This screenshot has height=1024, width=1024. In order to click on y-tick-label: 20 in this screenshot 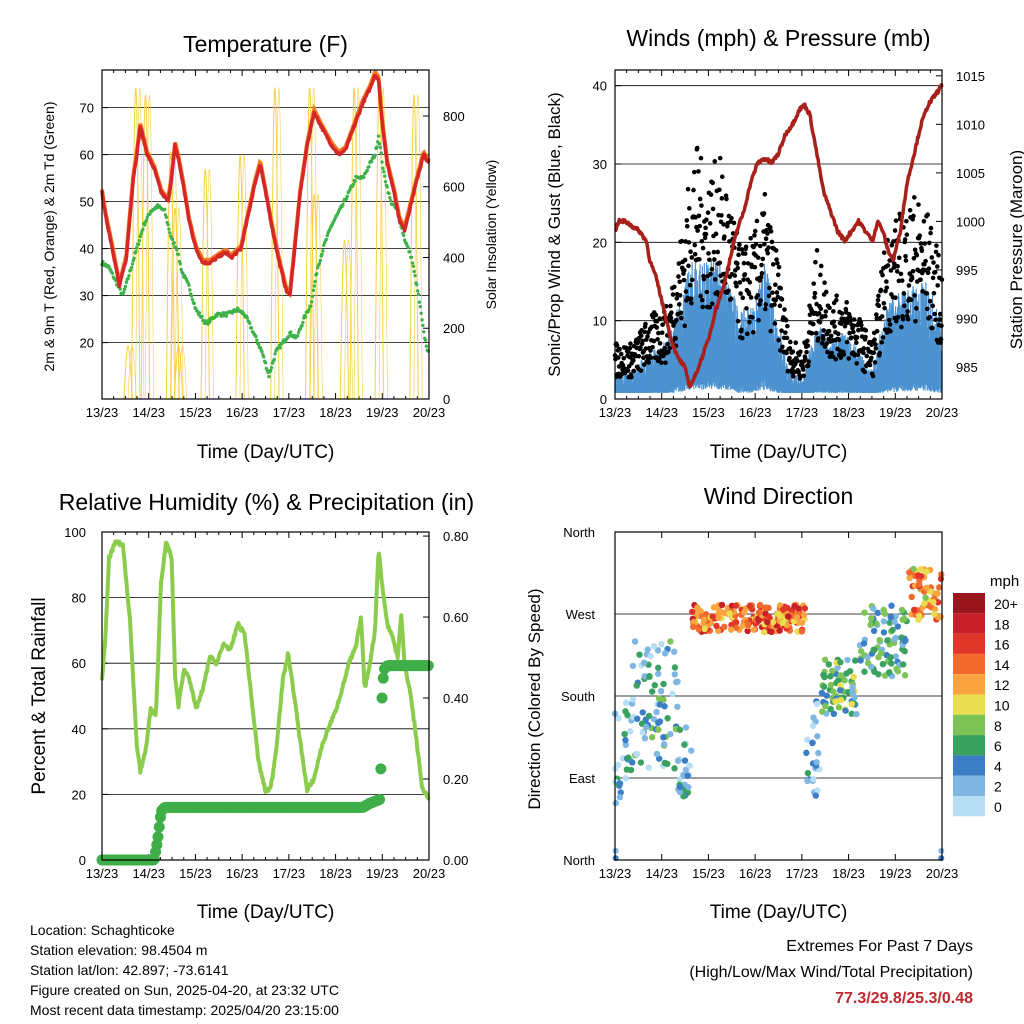, I will do `click(79, 794)`.